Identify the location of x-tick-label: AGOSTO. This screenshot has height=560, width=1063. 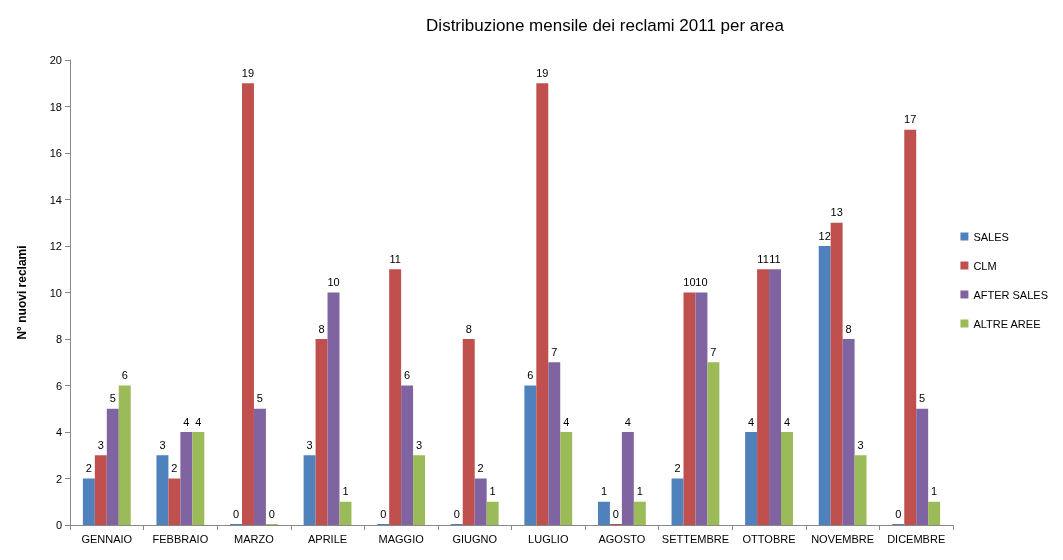
(622, 538).